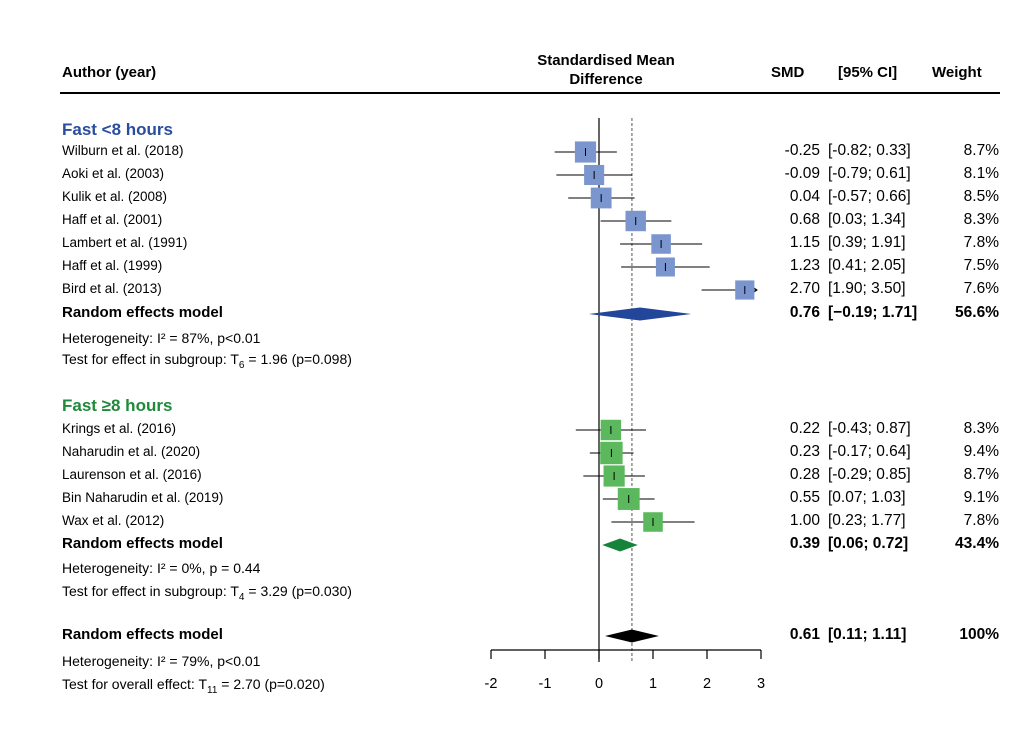 This screenshot has height=755, width=1024. Describe the element at coordinates (867, 497) in the screenshot. I see `study-ci: [0.07; 1.03]` at that location.